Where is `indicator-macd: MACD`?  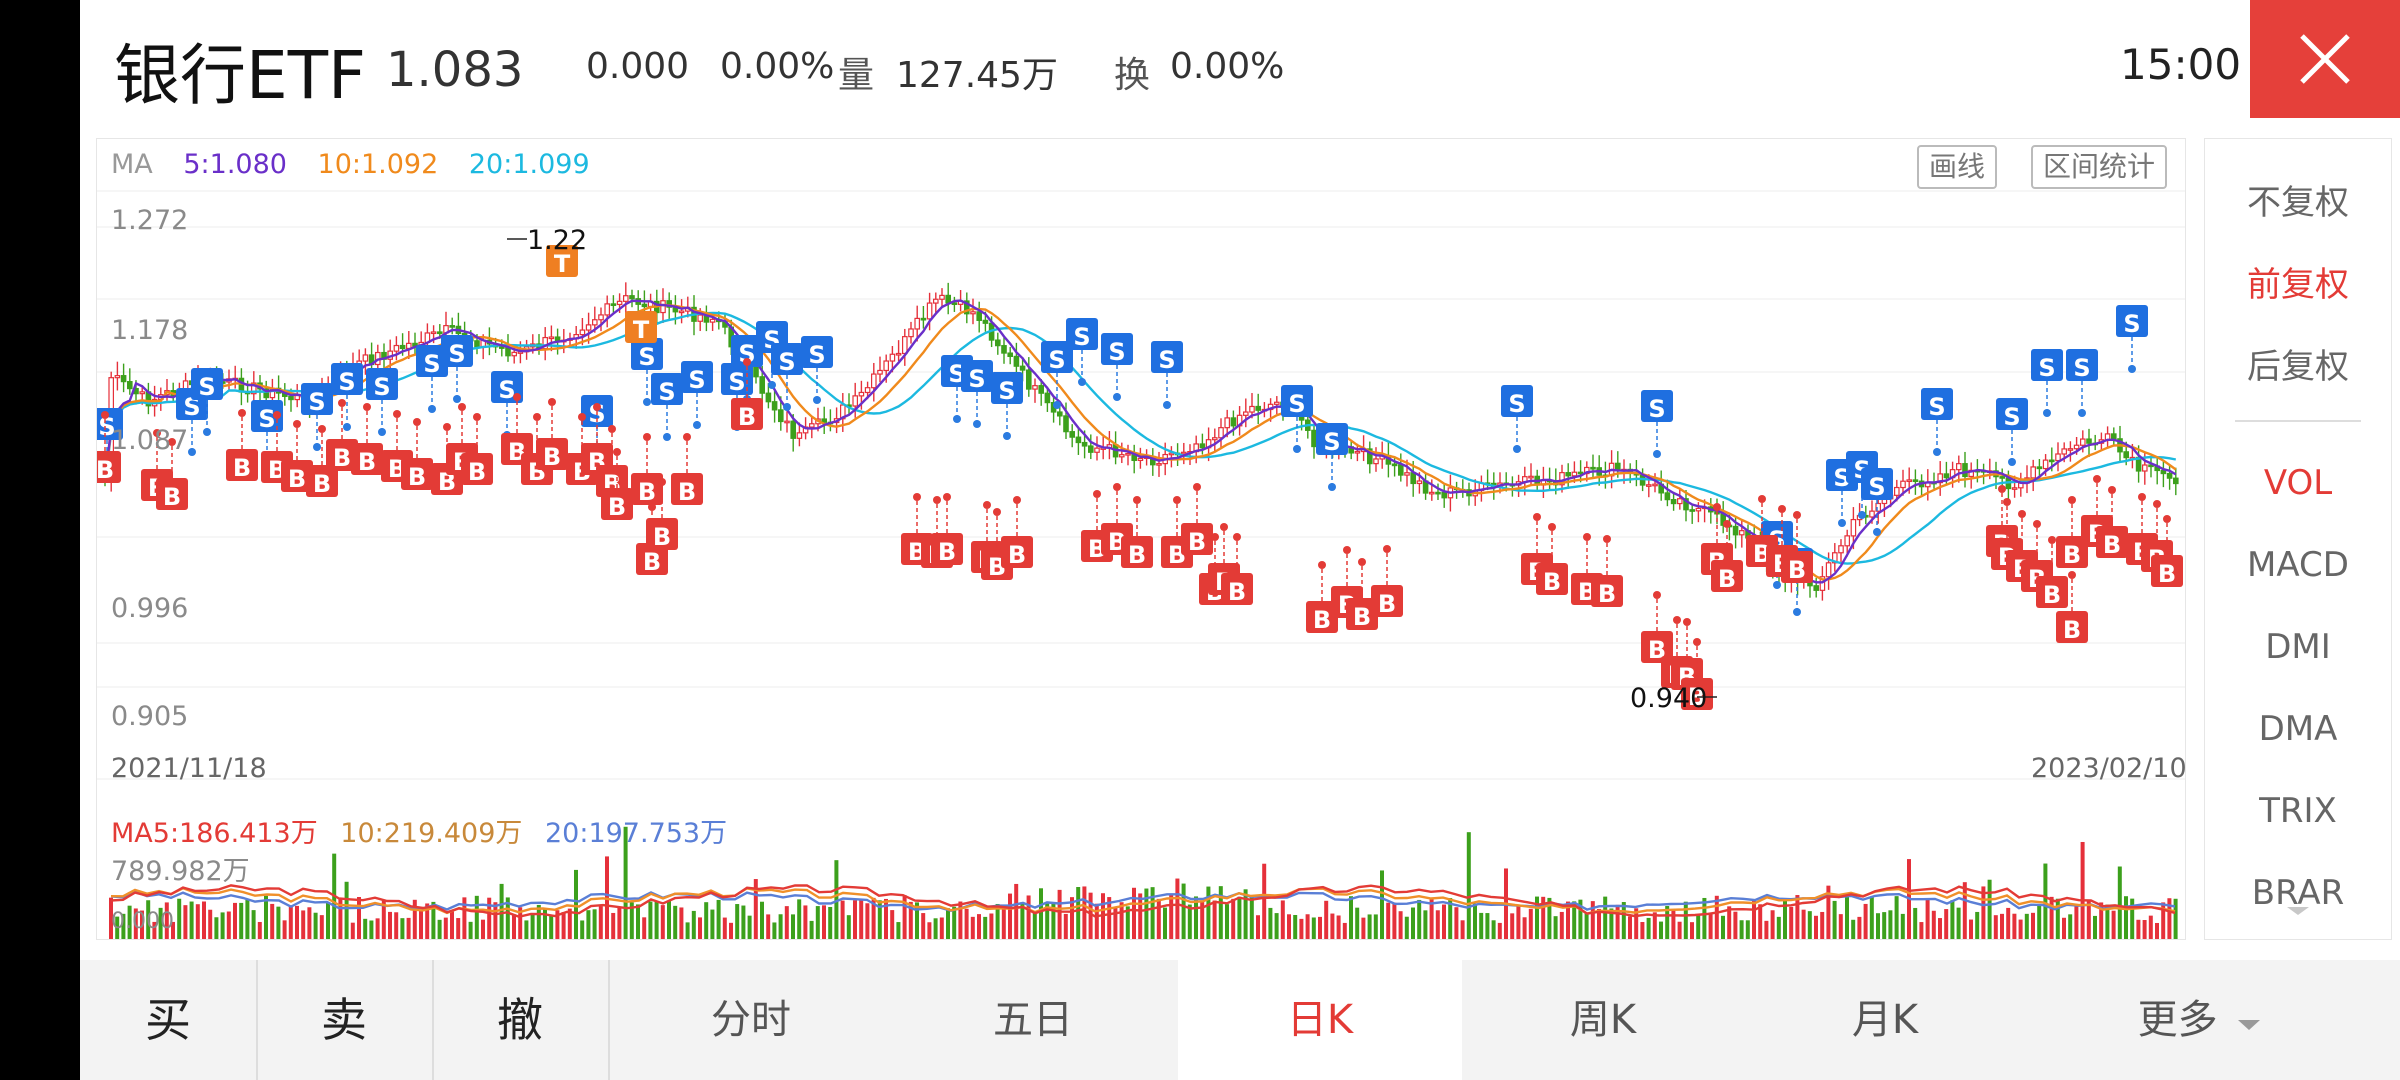
indicator-macd: MACD is located at coordinates (2298, 565).